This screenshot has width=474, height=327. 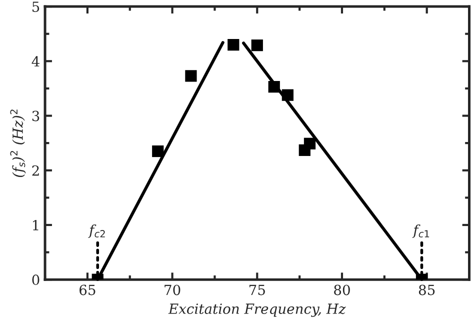 What do you see at coordinates (257, 310) in the screenshot?
I see `x-axis-title: Excitation Frequency, Hz` at bounding box center [257, 310].